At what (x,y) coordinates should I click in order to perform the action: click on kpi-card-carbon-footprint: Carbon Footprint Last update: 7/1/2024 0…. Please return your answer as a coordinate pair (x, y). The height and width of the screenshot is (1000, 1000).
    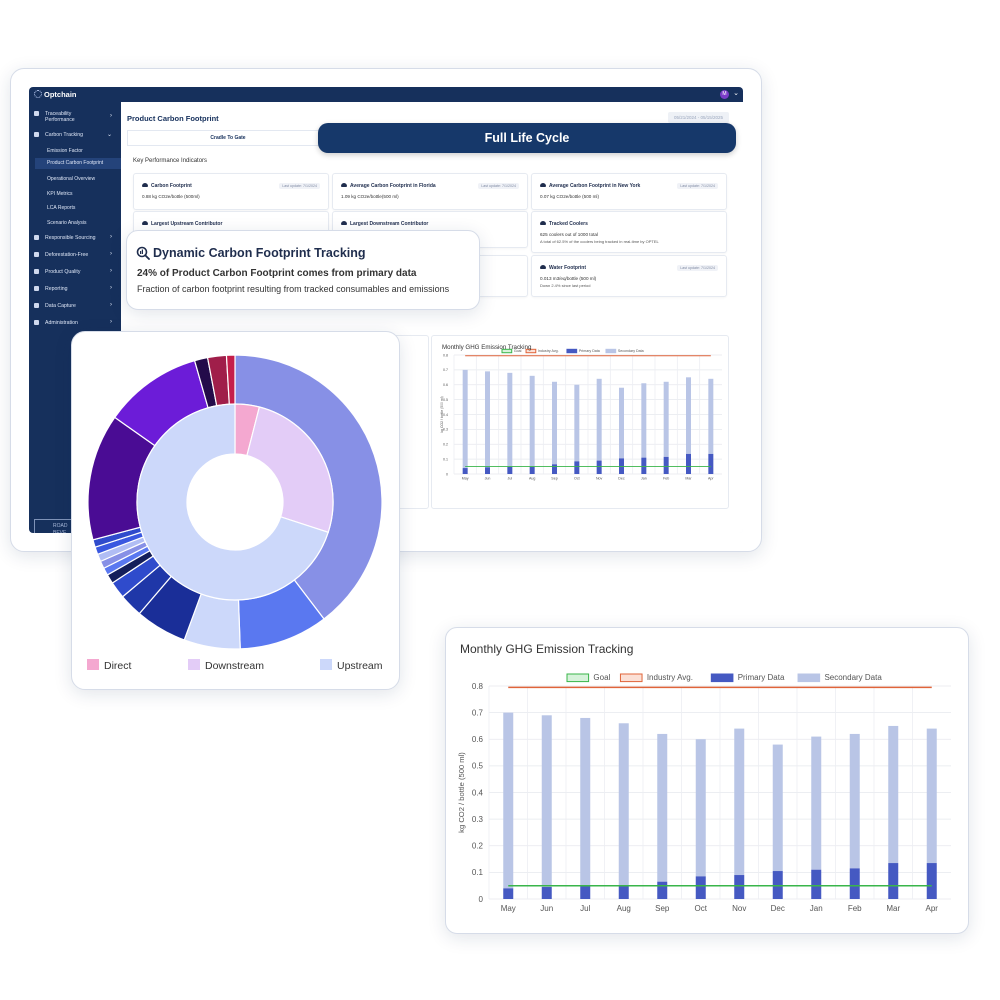
    Looking at the image, I should click on (231, 191).